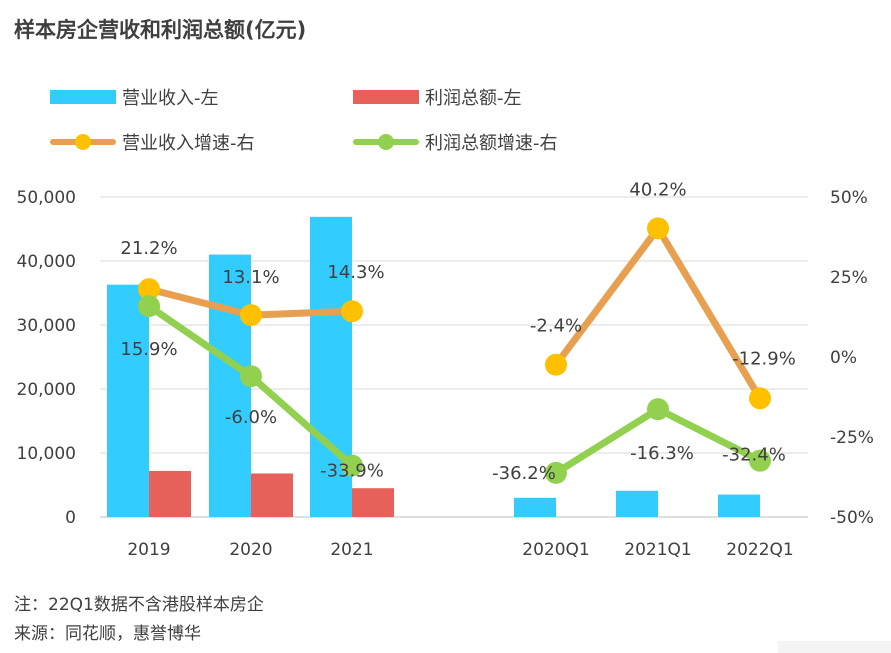 The width and height of the screenshot is (891, 653). I want to click on legend-revenue-growth-label: 营业收入增速-右, so click(188, 143).